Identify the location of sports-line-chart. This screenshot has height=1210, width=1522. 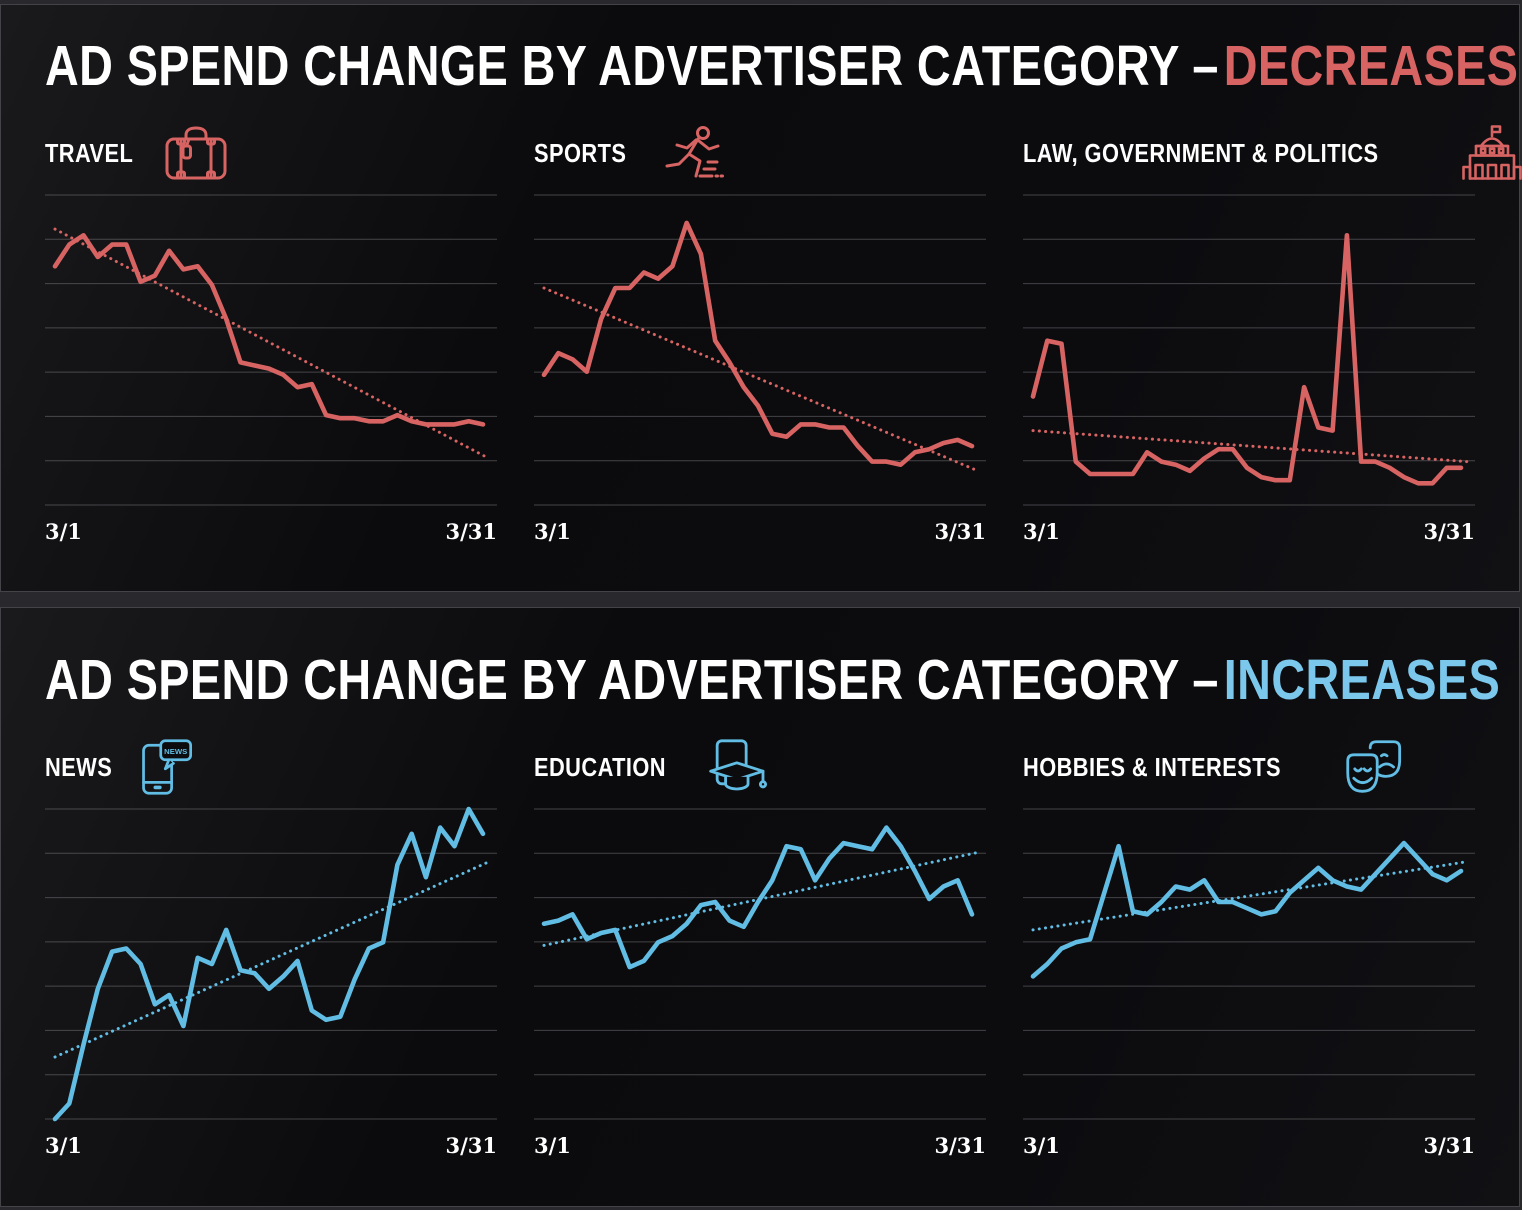
(760, 350).